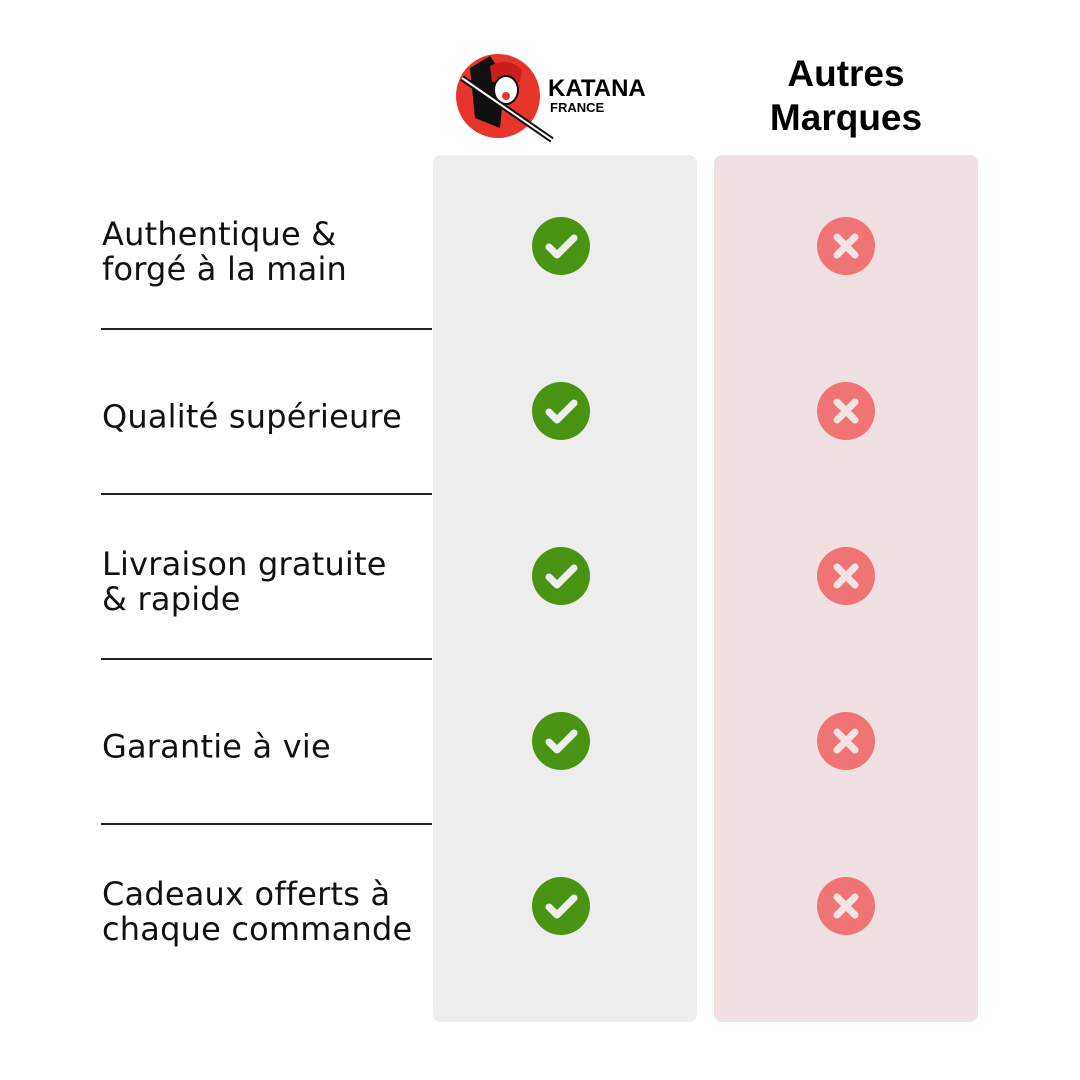  What do you see at coordinates (225, 251) in the screenshot?
I see `feature-label: Authentique & forgé à la main` at bounding box center [225, 251].